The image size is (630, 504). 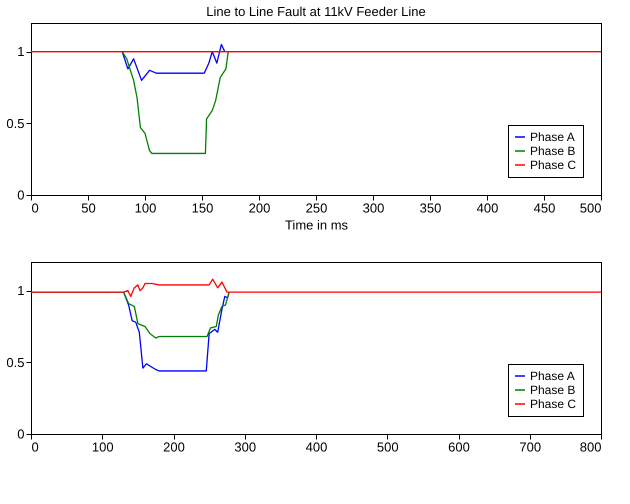 What do you see at coordinates (88, 208) in the screenshot?
I see `x-tick-label: 50` at bounding box center [88, 208].